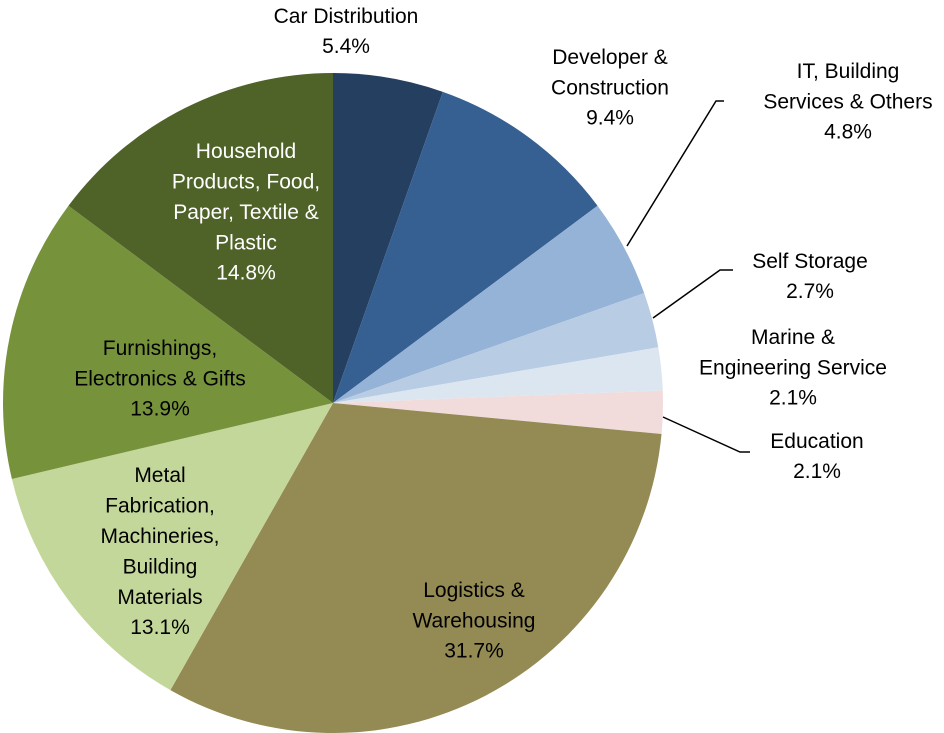 The width and height of the screenshot is (944, 733). I want to click on slice-label: Logistics & Warehousing, so click(474, 606).